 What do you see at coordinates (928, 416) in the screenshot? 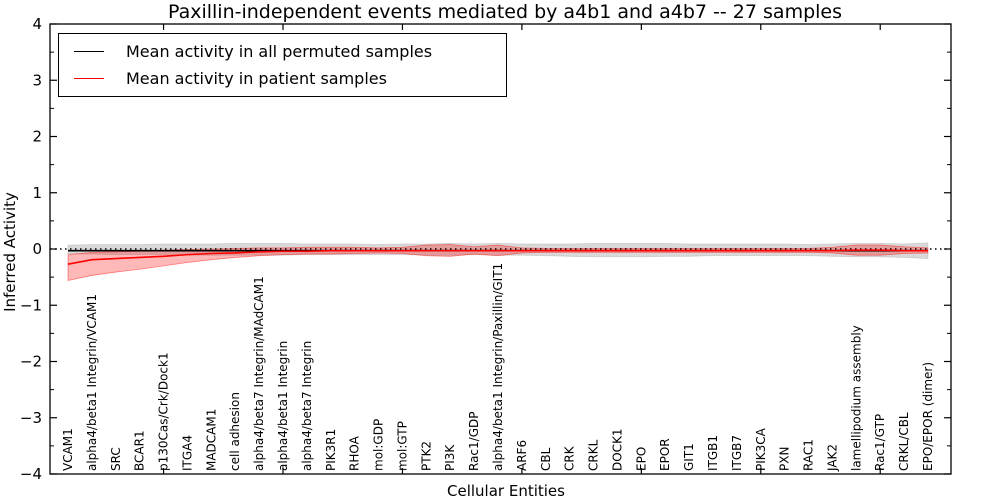
I see `x-category-label: EPO/EPOR (dimer)` at bounding box center [928, 416].